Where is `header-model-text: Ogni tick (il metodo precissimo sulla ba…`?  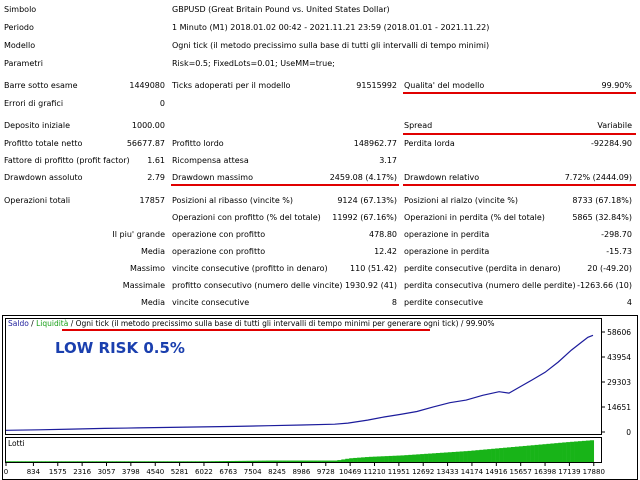 header-model-text: Ogni tick (il metodo precissimo sulla ba… is located at coordinates (267, 323).